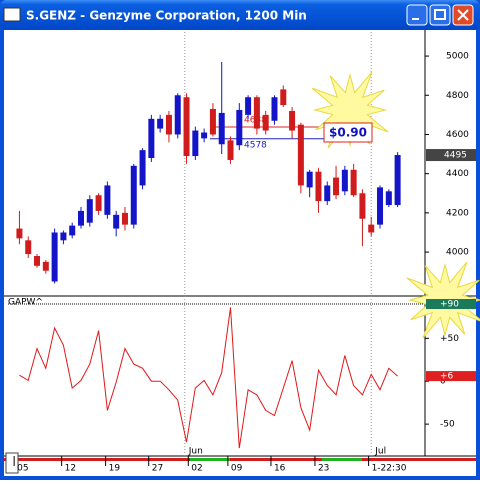 The width and height of the screenshot is (480, 484). Describe the element at coordinates (463, 15) in the screenshot. I see `close-button` at that location.